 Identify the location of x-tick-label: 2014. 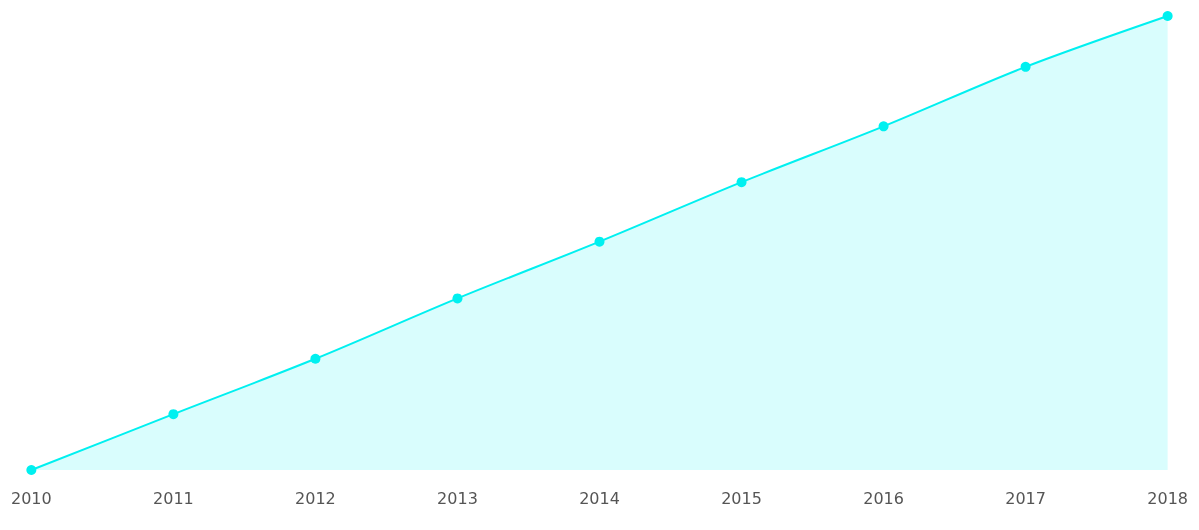
(599, 498).